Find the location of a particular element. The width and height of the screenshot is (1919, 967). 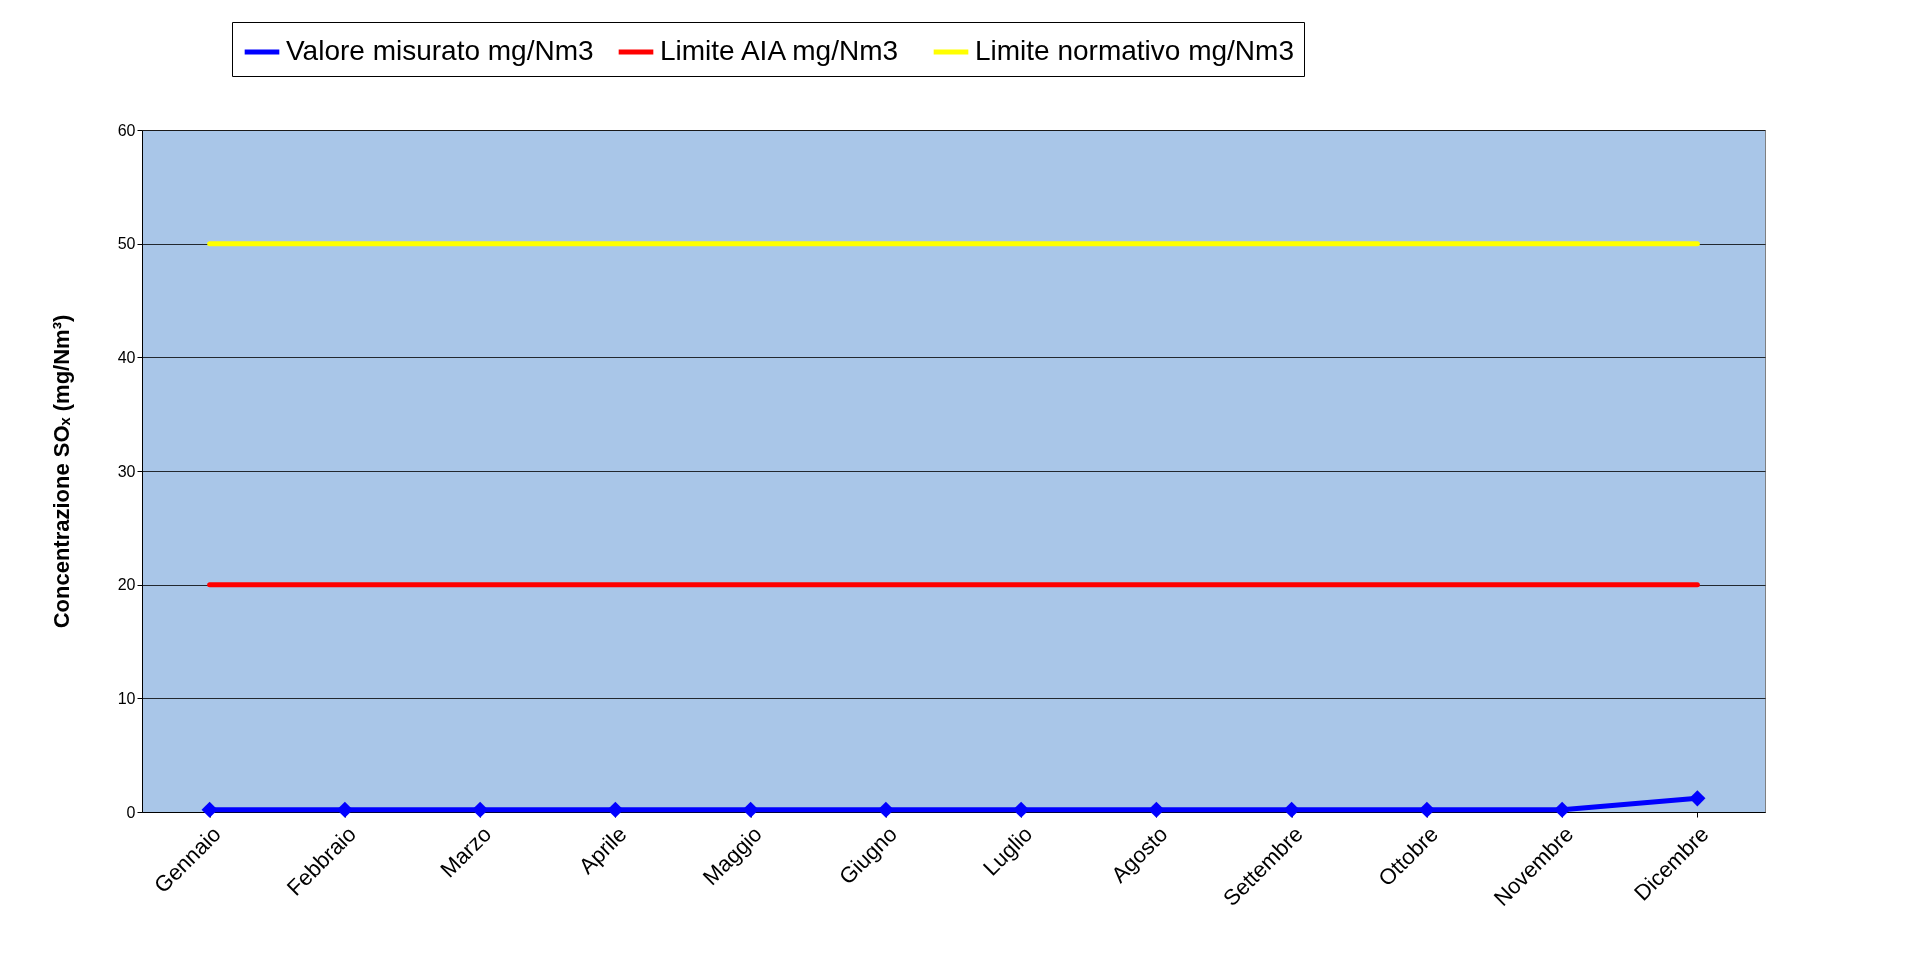

y-tick-label: 60 is located at coordinates (126, 130).